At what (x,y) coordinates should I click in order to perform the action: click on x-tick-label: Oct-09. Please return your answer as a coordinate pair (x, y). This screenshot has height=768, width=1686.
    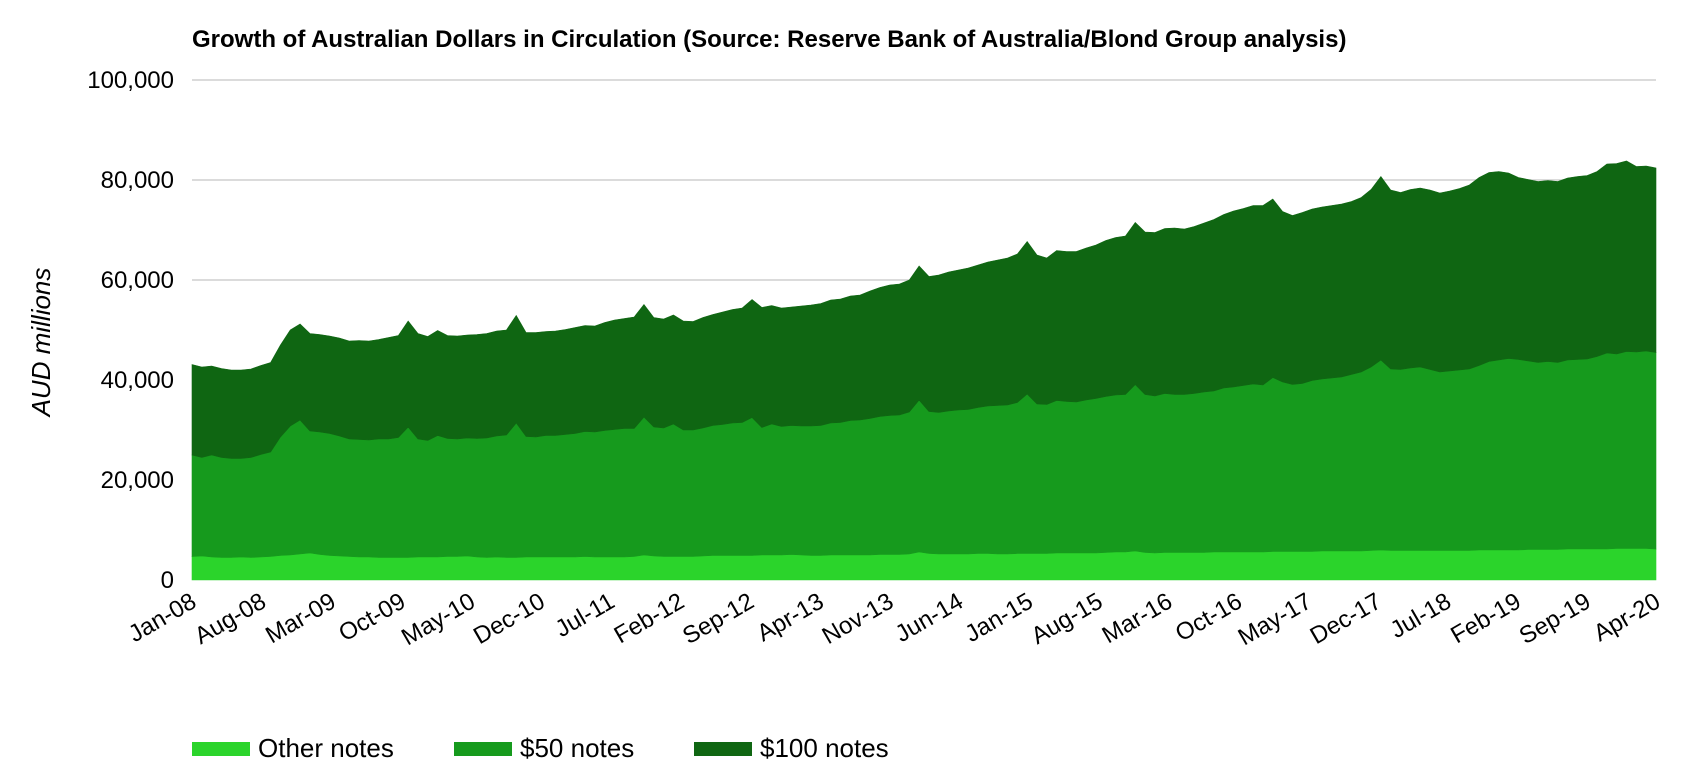
    Looking at the image, I should click on (372, 617).